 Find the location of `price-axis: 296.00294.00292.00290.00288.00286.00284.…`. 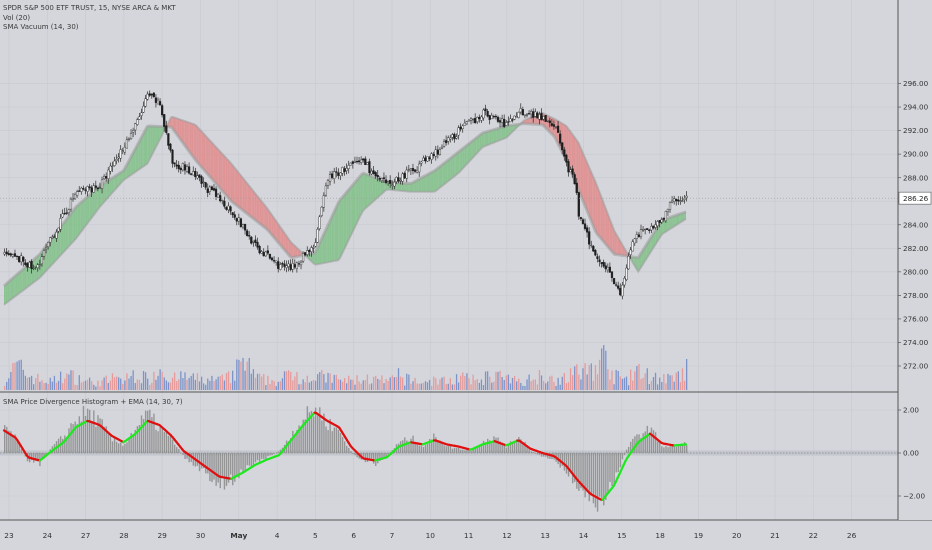

price-axis: 296.00294.00292.00290.00288.00286.00284.… is located at coordinates (914, 260).